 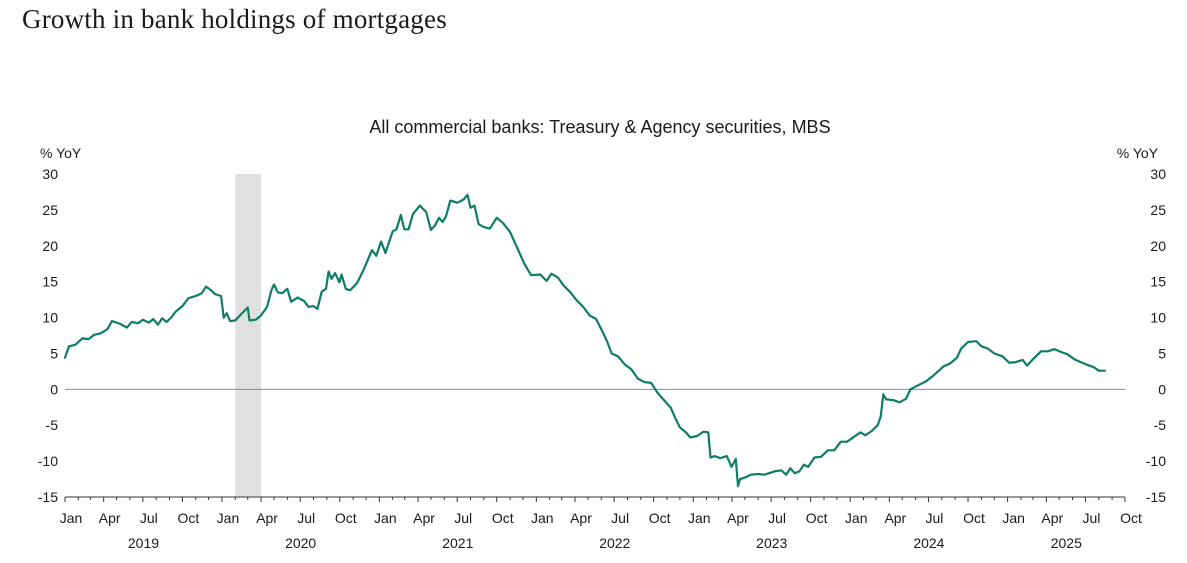 I want to click on x-year-label: 2021, so click(x=457, y=543).